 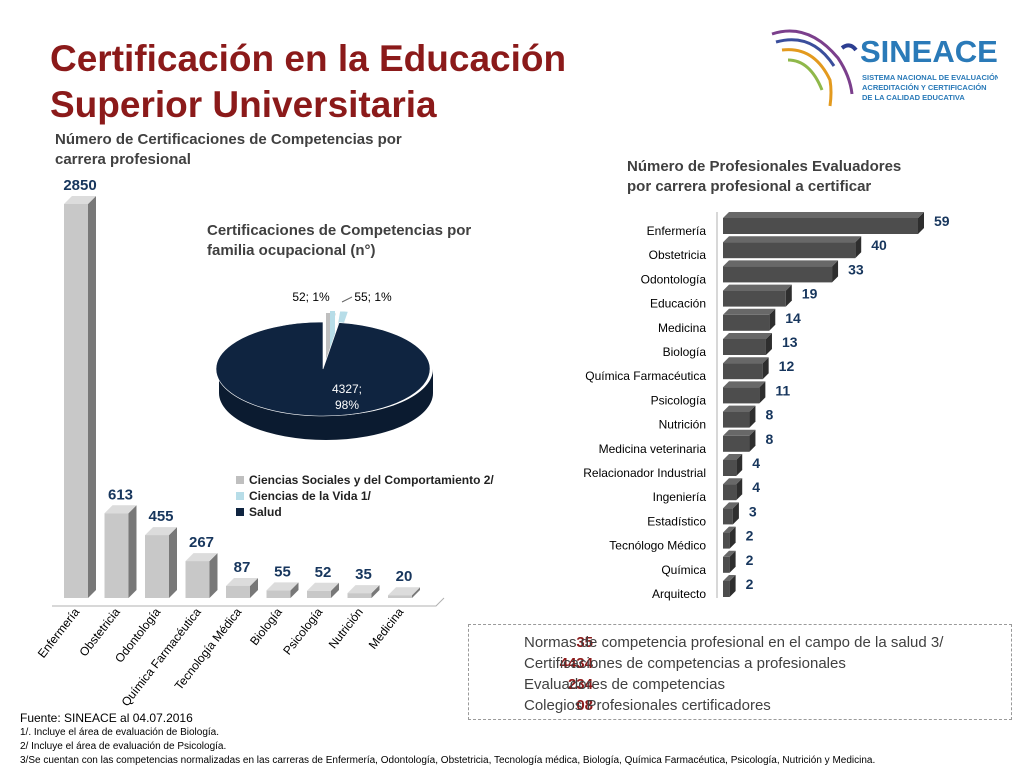 I want to click on data-label: 3, so click(x=753, y=511).